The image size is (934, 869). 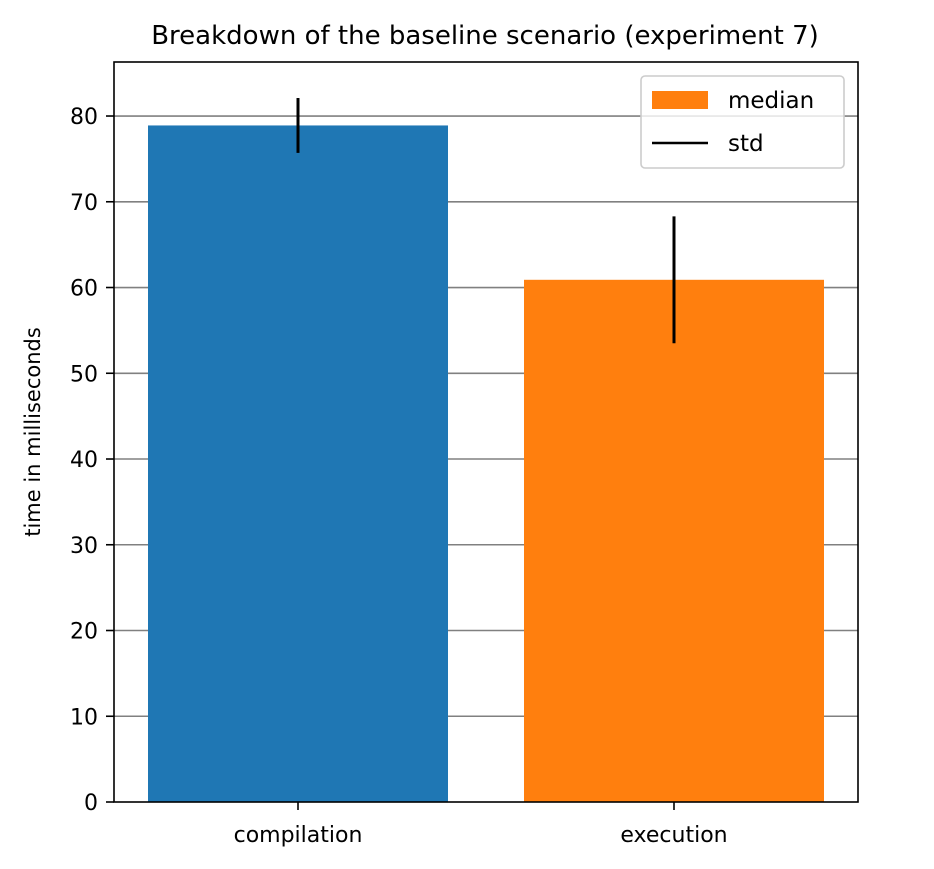 What do you see at coordinates (84, 374) in the screenshot?
I see `y-tick-label: 50` at bounding box center [84, 374].